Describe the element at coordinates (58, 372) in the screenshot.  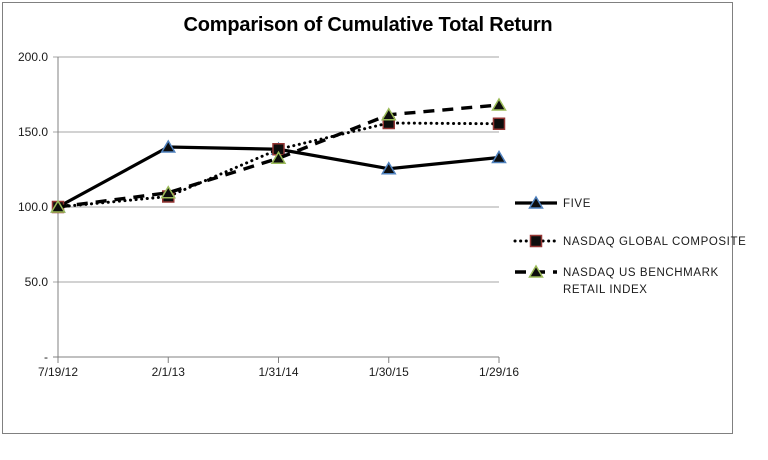
I see `x-axis-tick-label: 7/19/12` at that location.